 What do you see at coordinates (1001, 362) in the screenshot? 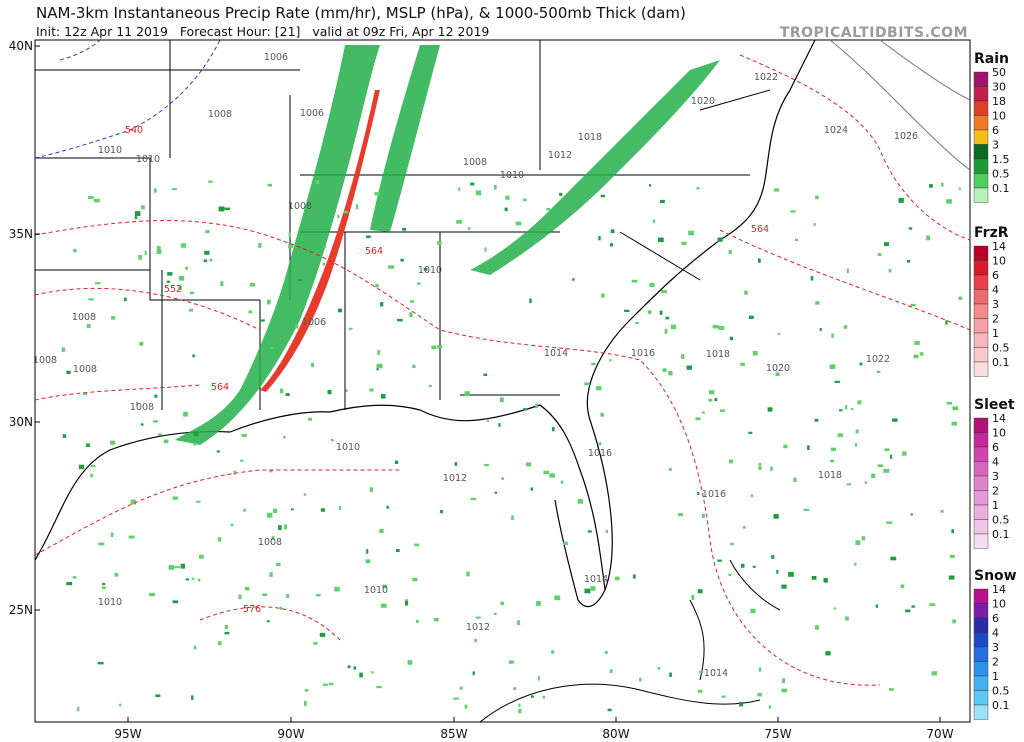
I see `legend-label: 0.1` at bounding box center [1001, 362].